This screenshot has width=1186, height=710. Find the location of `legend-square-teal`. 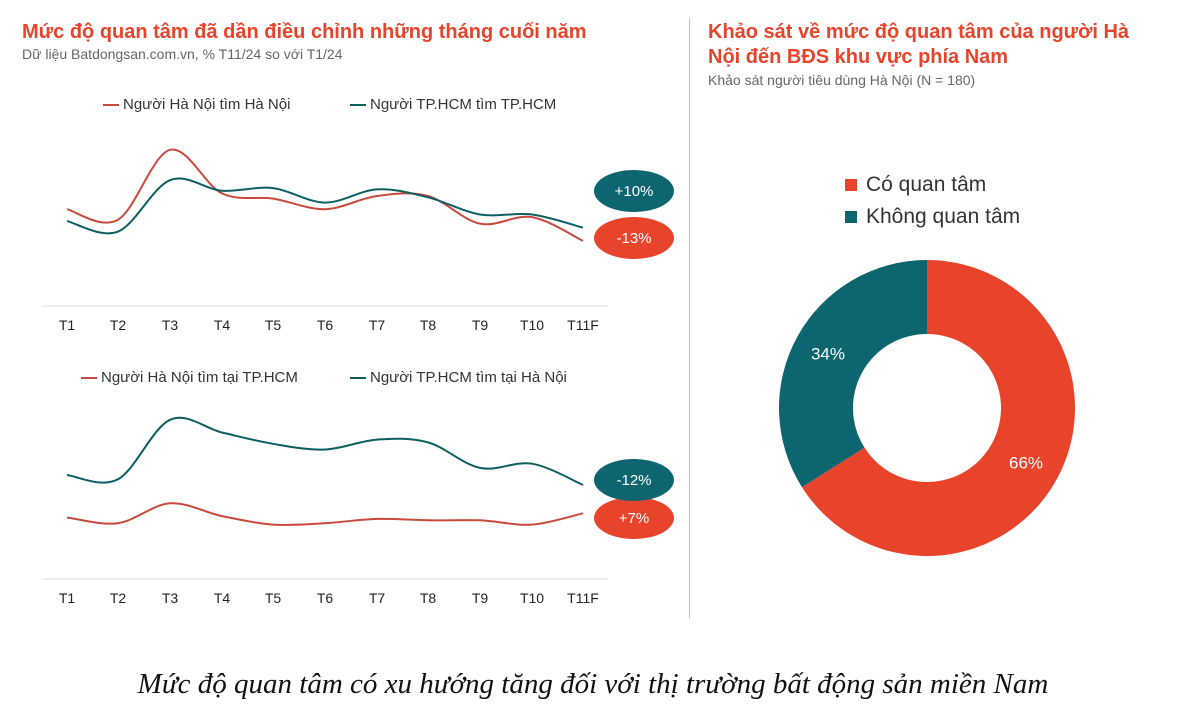

legend-square-teal is located at coordinates (851, 217).